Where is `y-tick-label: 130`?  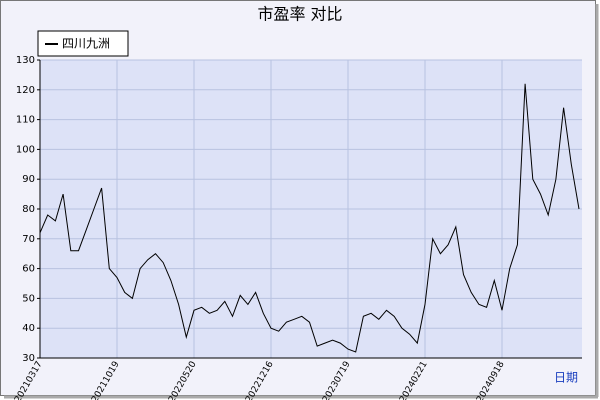
y-tick-label: 130 is located at coordinates (25, 60).